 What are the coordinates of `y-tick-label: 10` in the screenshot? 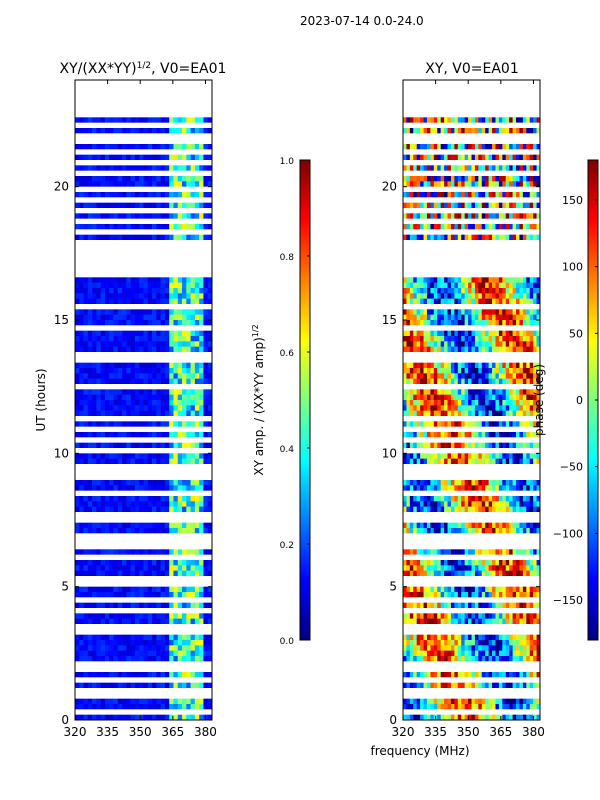 It's located at (61, 453).